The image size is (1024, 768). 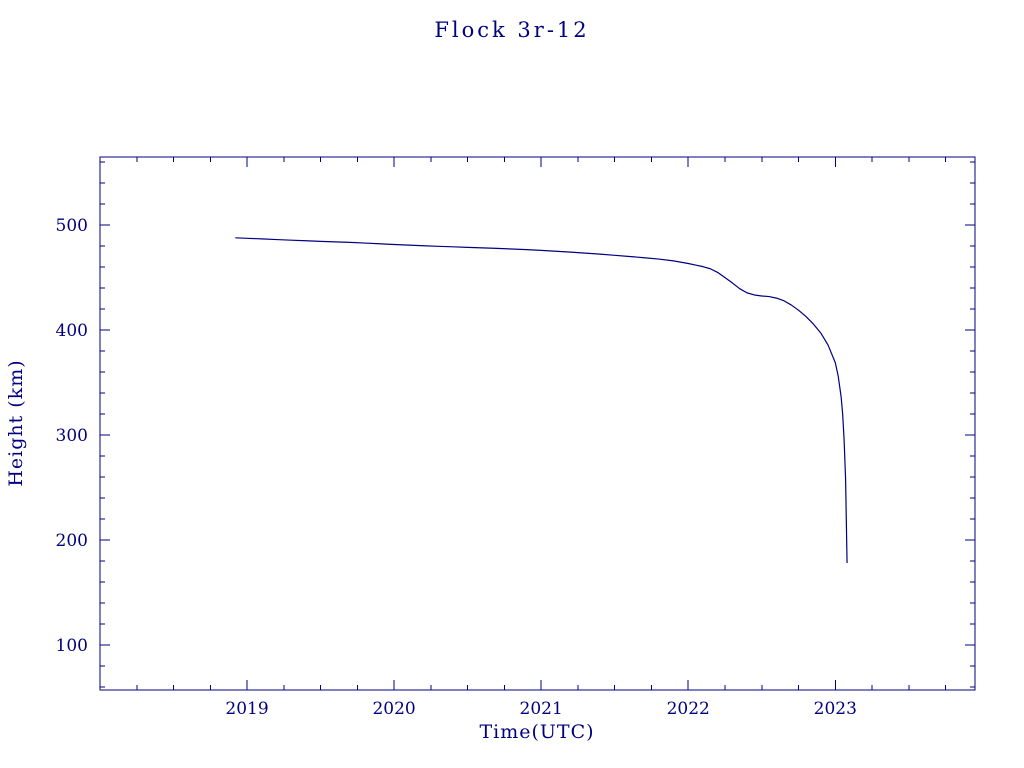 What do you see at coordinates (16, 423) in the screenshot?
I see `y-axis-label: Height (km)` at bounding box center [16, 423].